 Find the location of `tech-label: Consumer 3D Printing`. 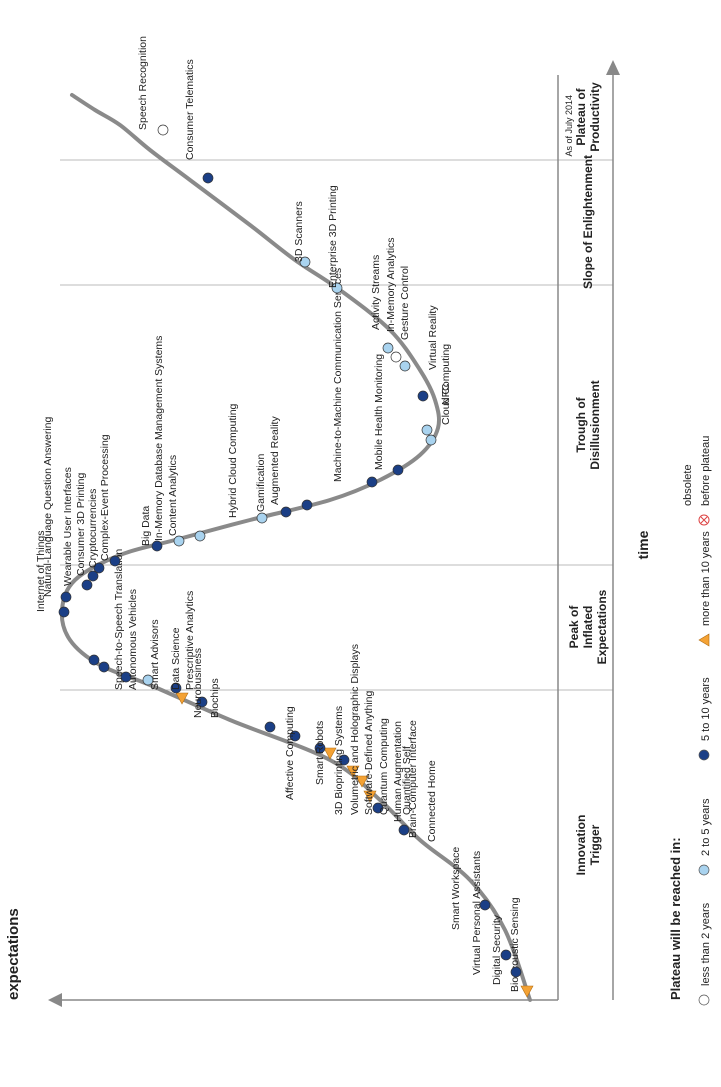

tech-label: Consumer 3D Printing is located at coordinates (81, 524).